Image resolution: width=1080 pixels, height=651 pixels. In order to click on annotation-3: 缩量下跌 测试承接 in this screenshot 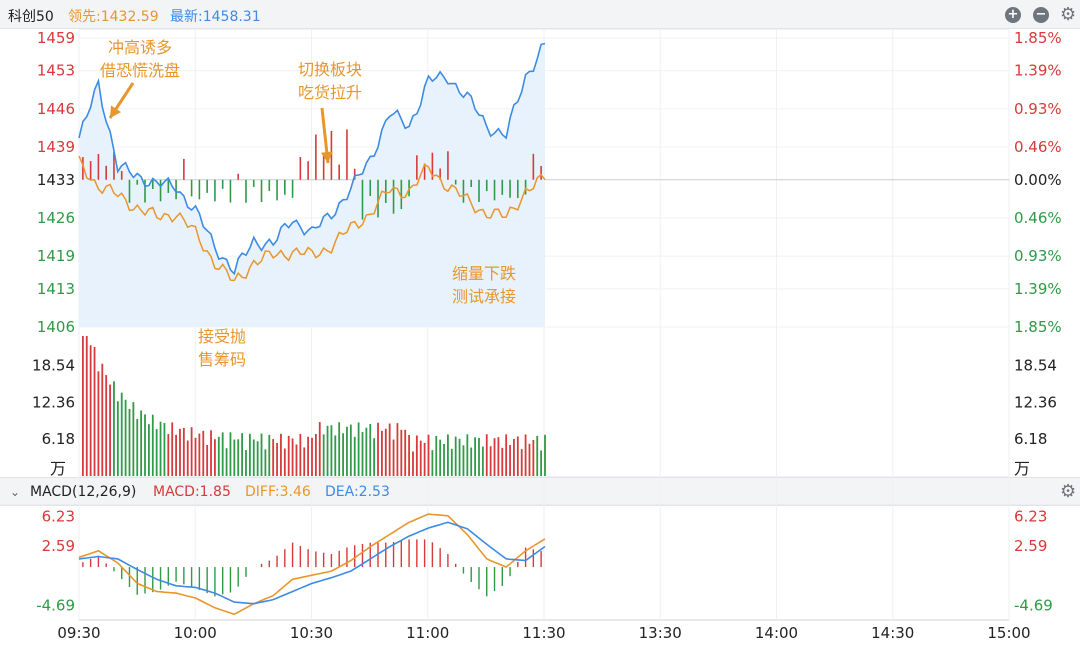, I will do `click(484, 285)`.